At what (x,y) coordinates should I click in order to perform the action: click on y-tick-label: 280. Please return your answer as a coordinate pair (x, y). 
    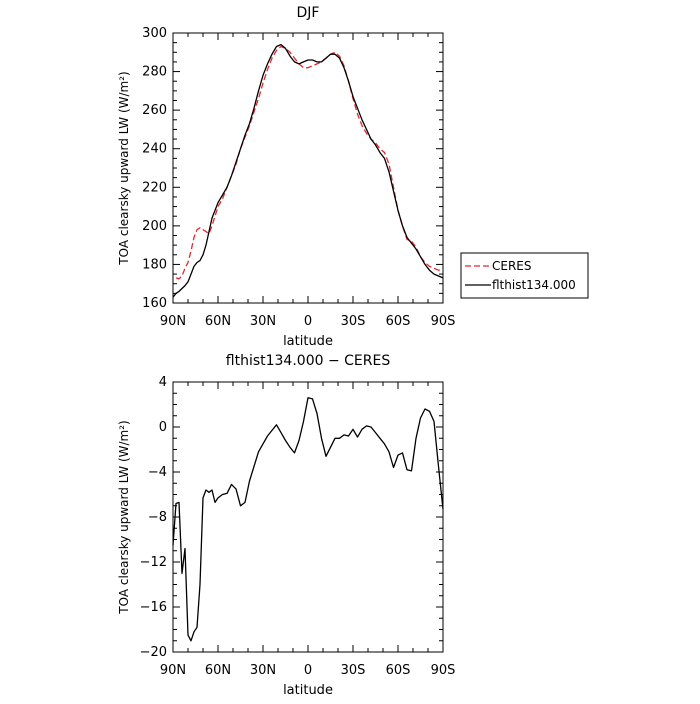
    Looking at the image, I should click on (154, 72).